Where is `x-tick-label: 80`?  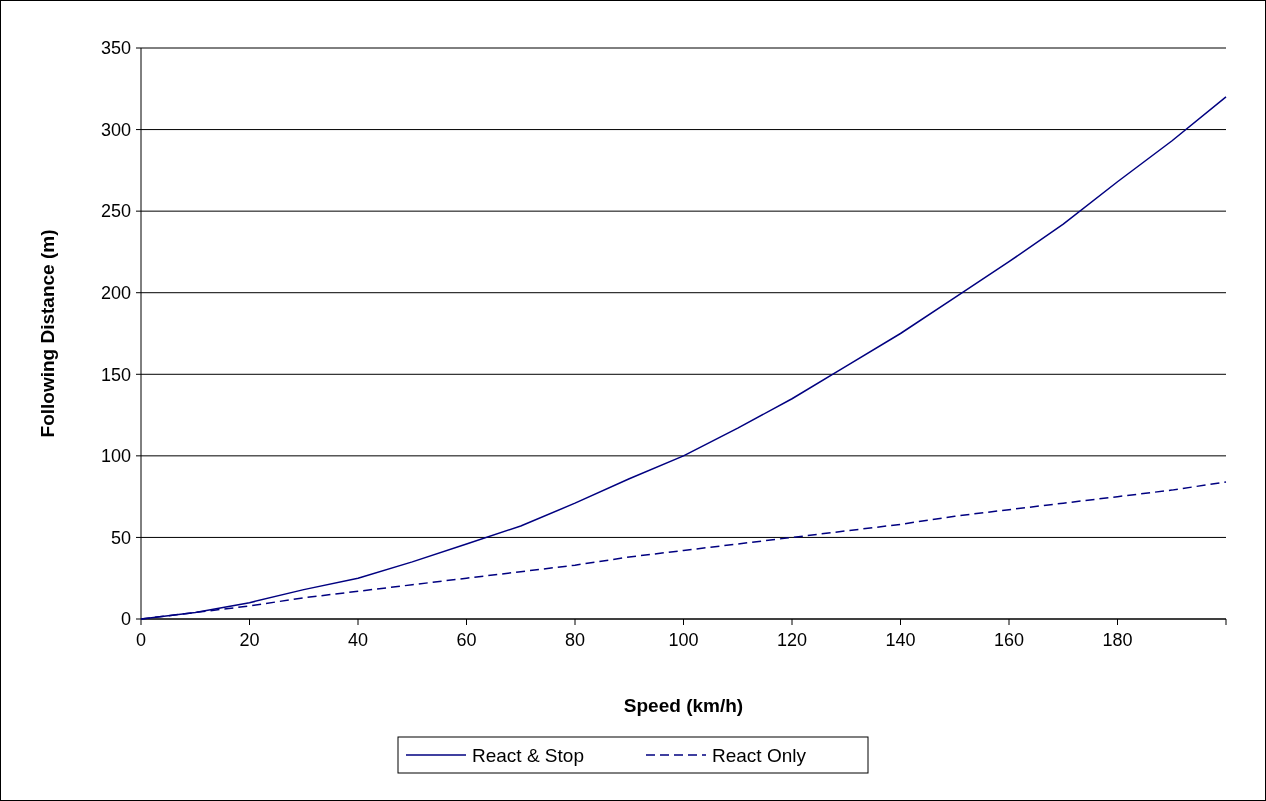 x-tick-label: 80 is located at coordinates (575, 640).